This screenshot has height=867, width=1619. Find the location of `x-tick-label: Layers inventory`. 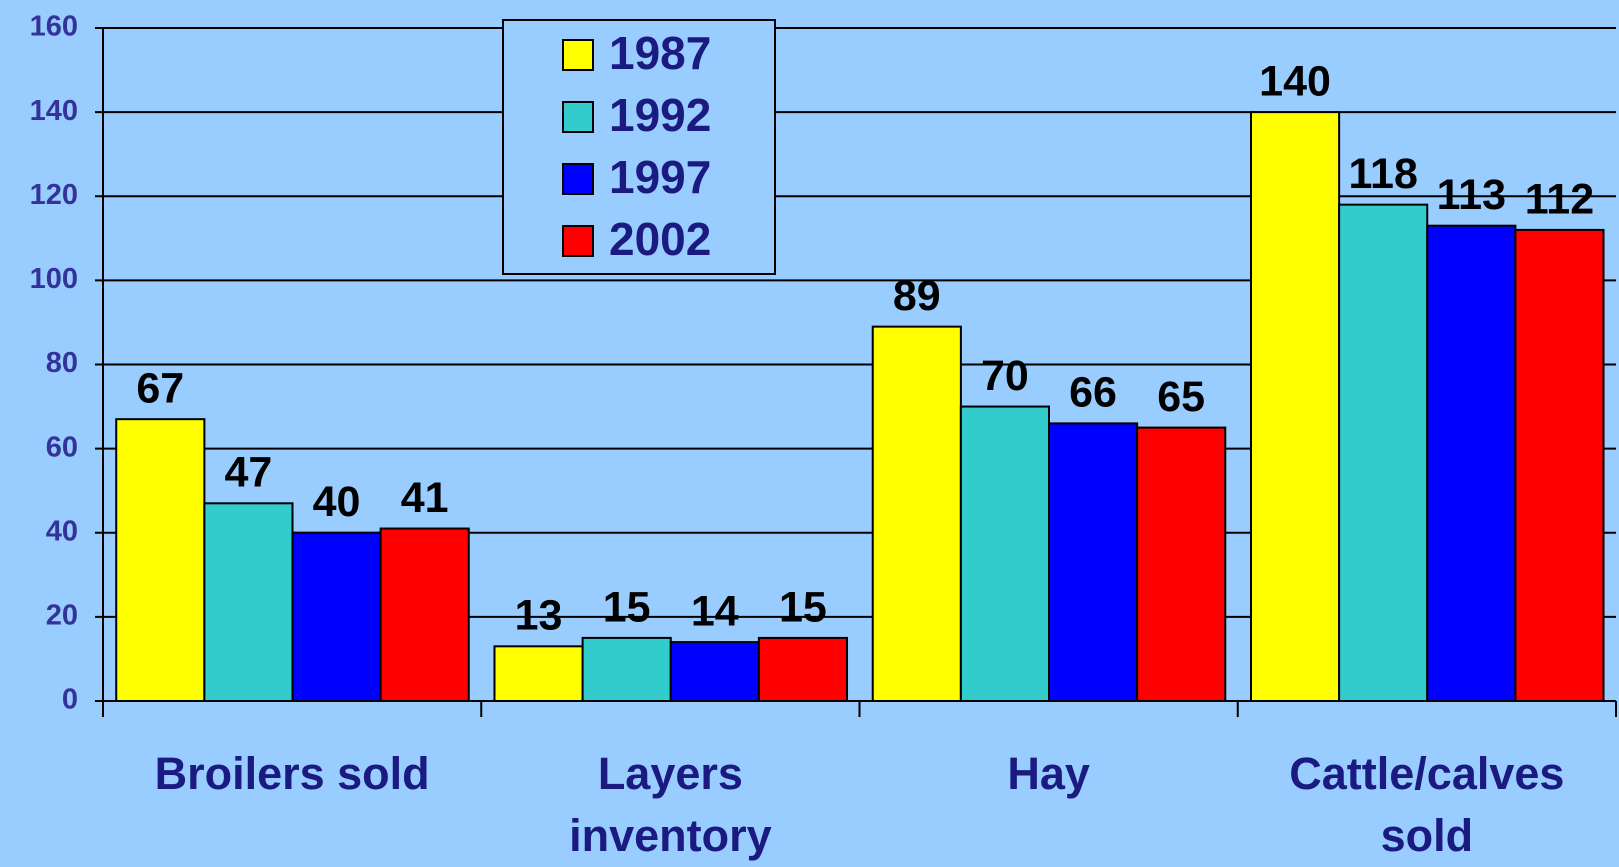

x-tick-label: Layers inventory is located at coordinates (670, 804).